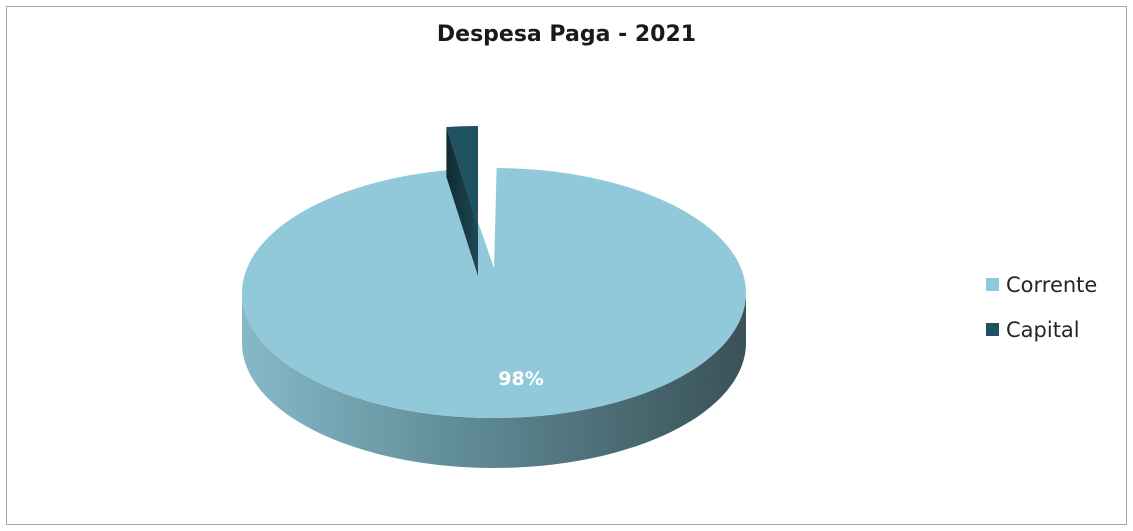 This screenshot has height=531, width=1133. I want to click on legend-item-corrente: Corrente, so click(1041, 284).